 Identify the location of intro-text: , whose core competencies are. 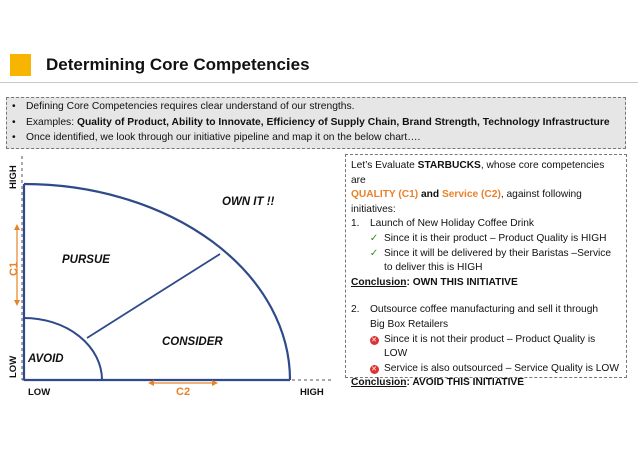
(478, 173).